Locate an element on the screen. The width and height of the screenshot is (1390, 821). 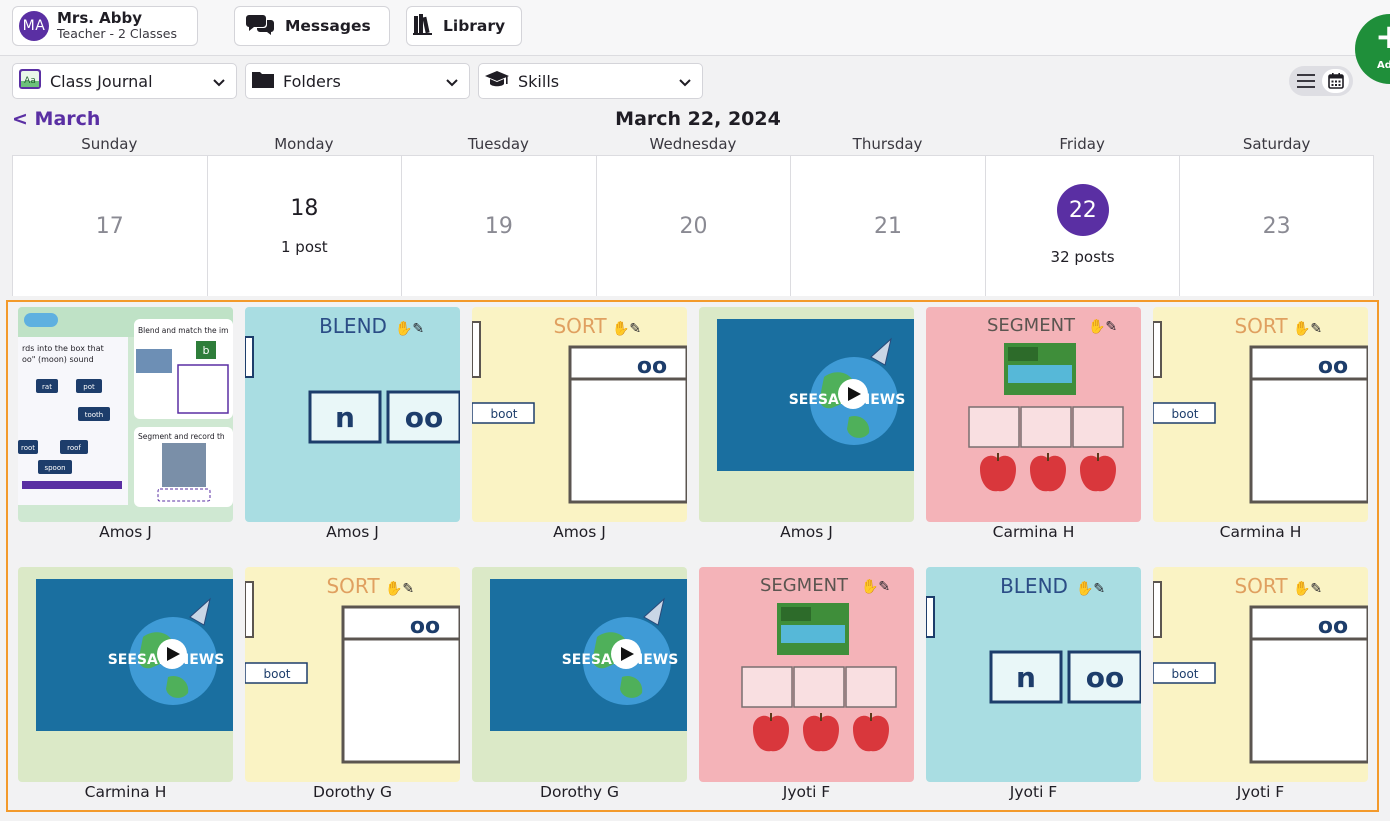
journal-dropdown: Aa Class Journal is located at coordinates (124, 81).